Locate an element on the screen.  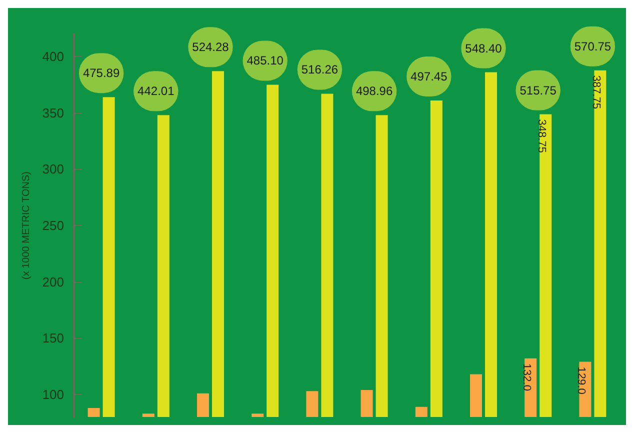
annotation: 497.45 is located at coordinates (429, 76).